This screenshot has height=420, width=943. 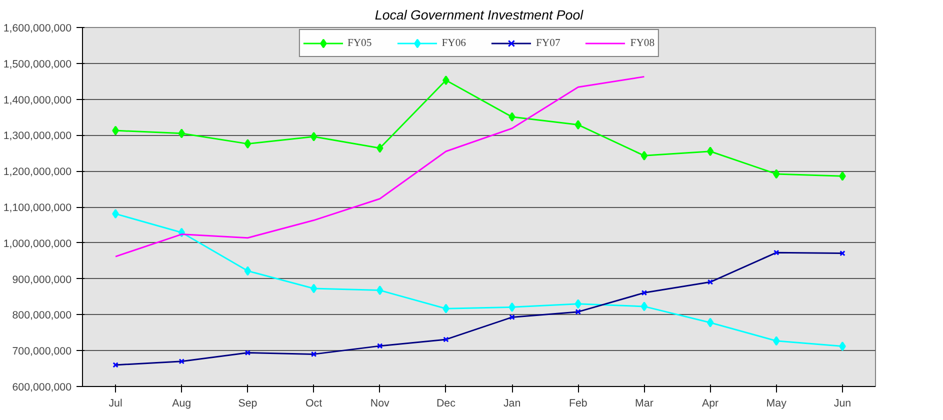 What do you see at coordinates (642, 43) in the screenshot?
I see `legend-label: FY08` at bounding box center [642, 43].